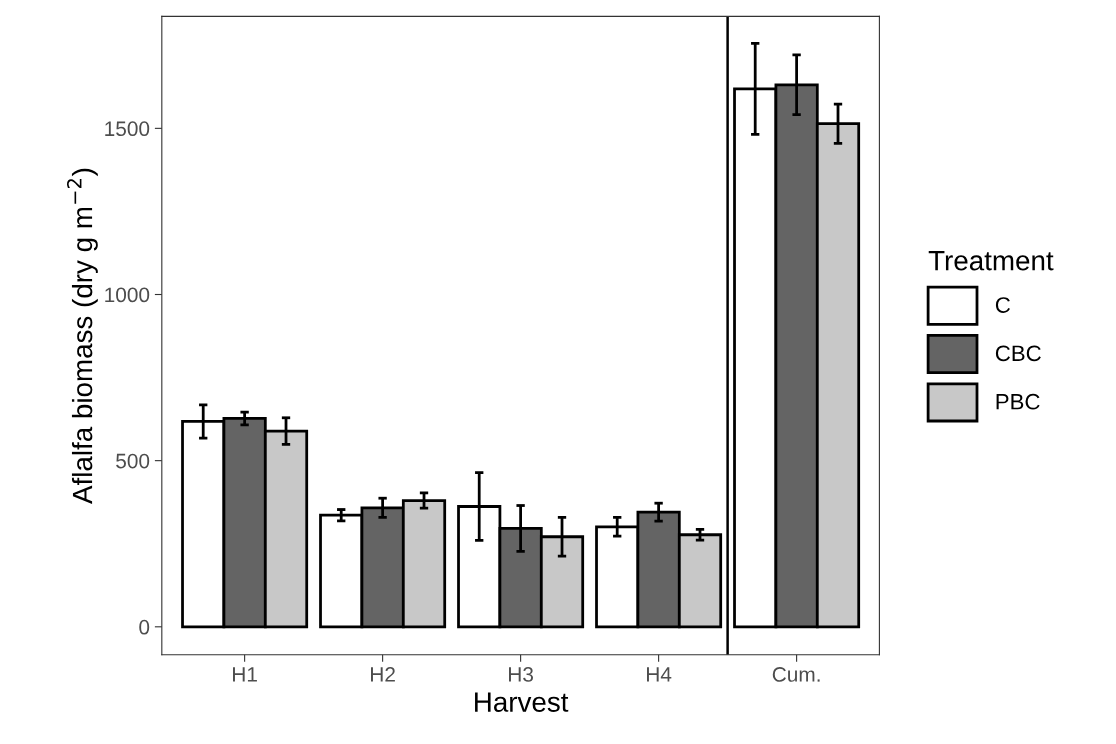 This screenshot has height=744, width=1116. Describe the element at coordinates (133, 461) in the screenshot. I see `y-tick-label: 500` at that location.